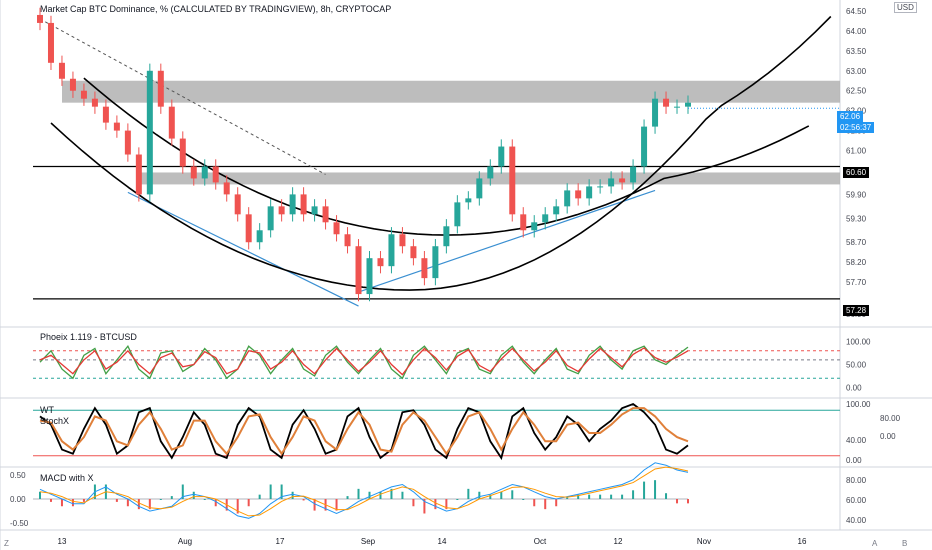 Image resolution: width=932 pixels, height=550 pixels. Describe the element at coordinates (875, 543) in the screenshot. I see `auto-scale-button: A` at that location.